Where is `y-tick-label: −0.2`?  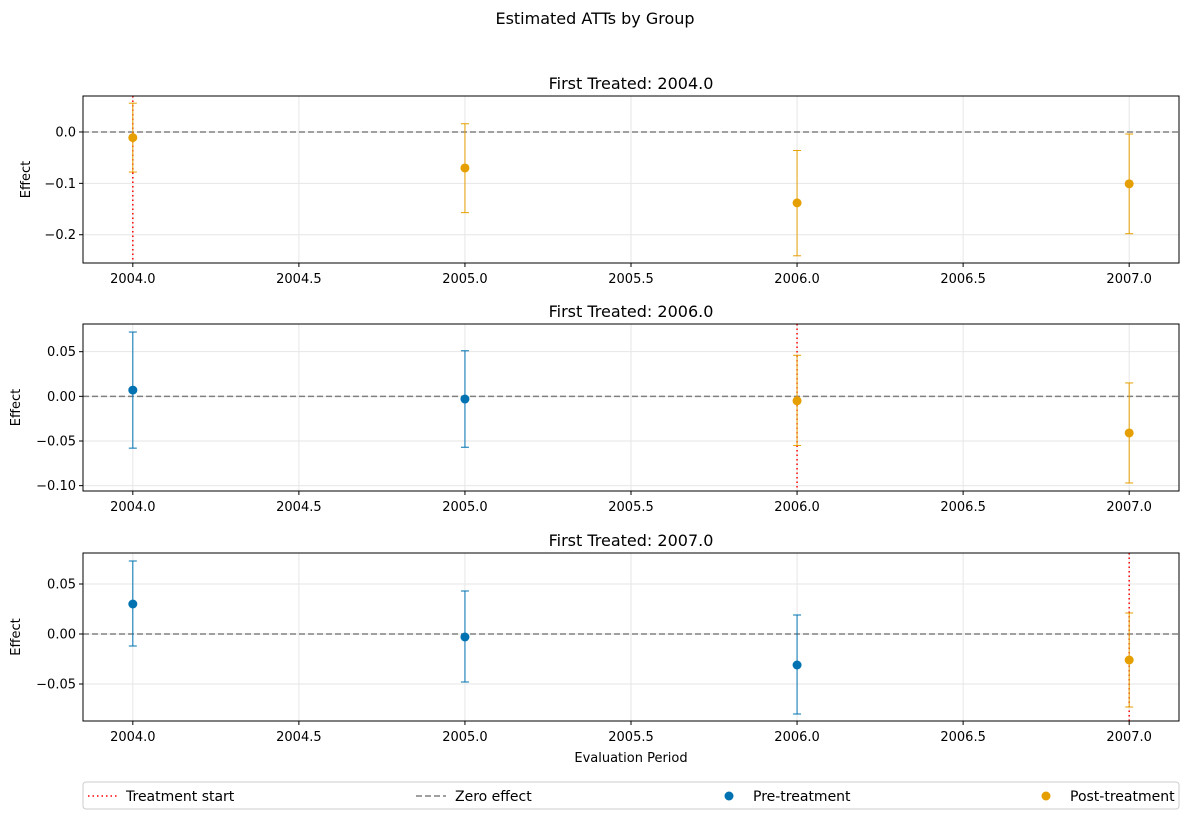 y-tick-label: −0.2 is located at coordinates (60, 235).